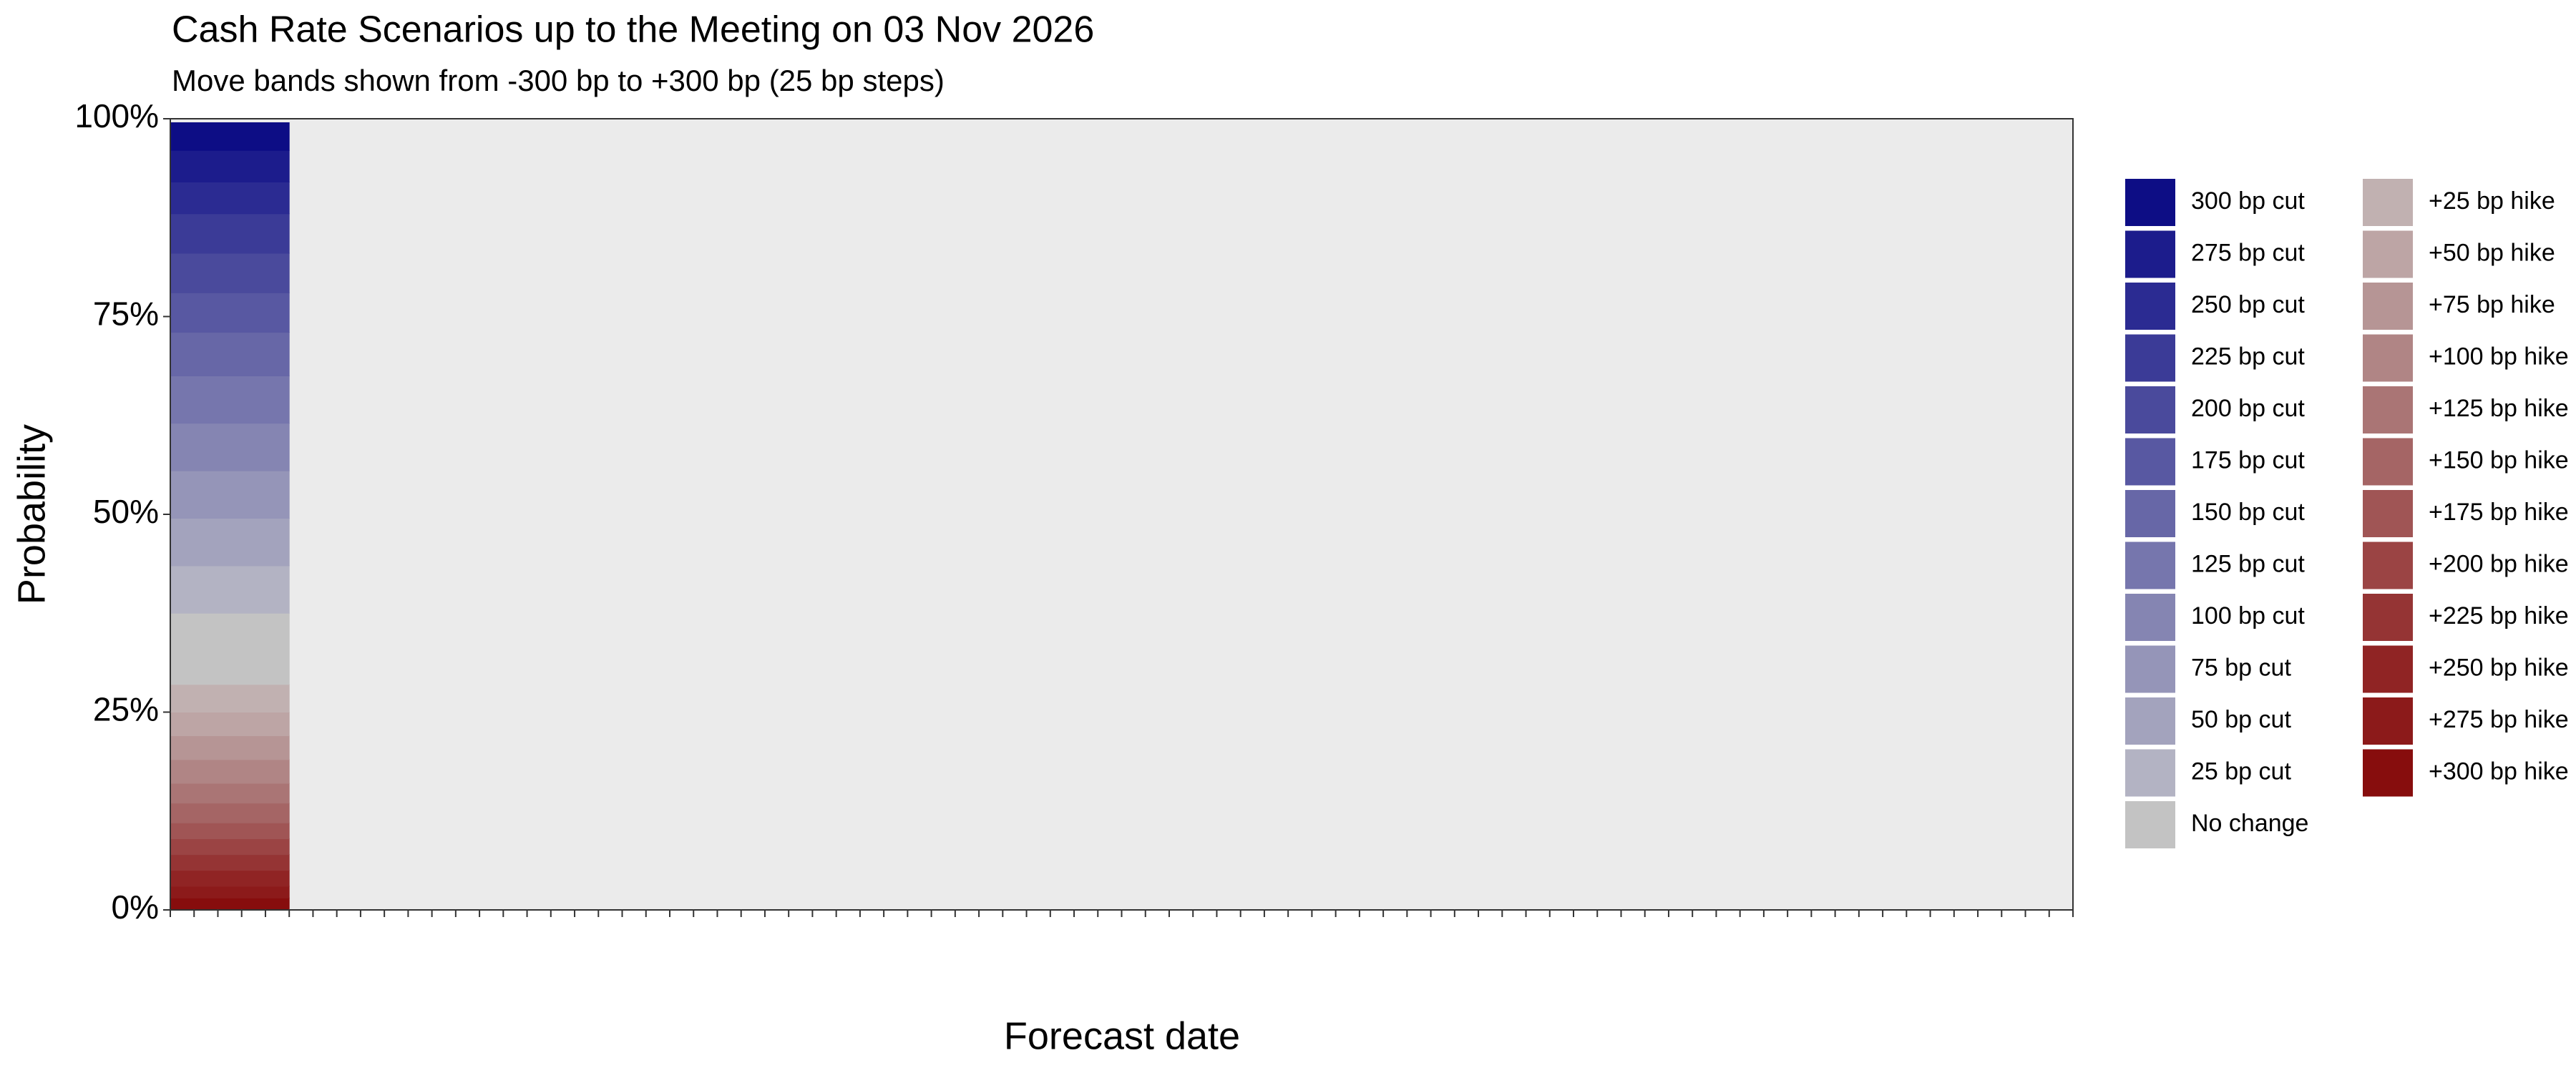  What do you see at coordinates (126, 511) in the screenshot?
I see `y-tick-label: 50%` at bounding box center [126, 511].